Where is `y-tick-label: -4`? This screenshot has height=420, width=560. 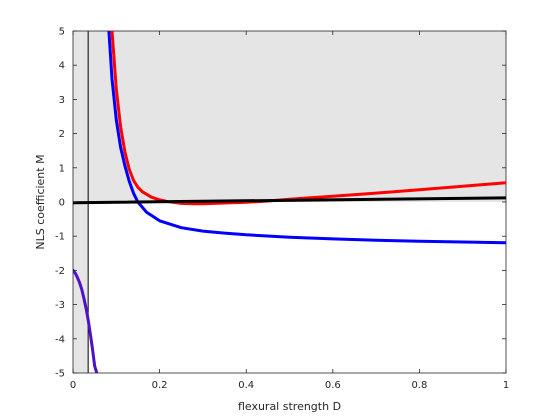
y-tick-label: -4 is located at coordinates (60, 339).